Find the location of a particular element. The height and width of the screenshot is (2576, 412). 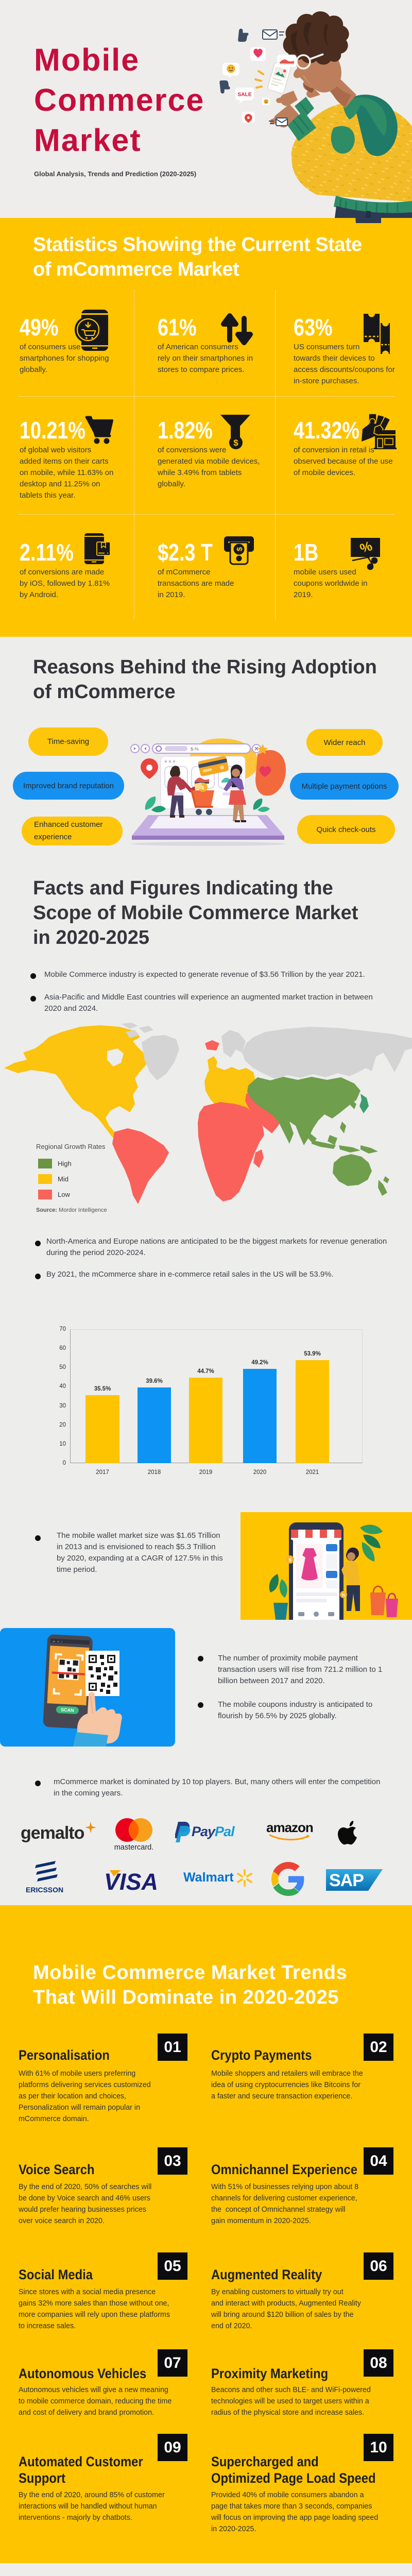

svg-text: 1 is located at coordinates (202, 788).